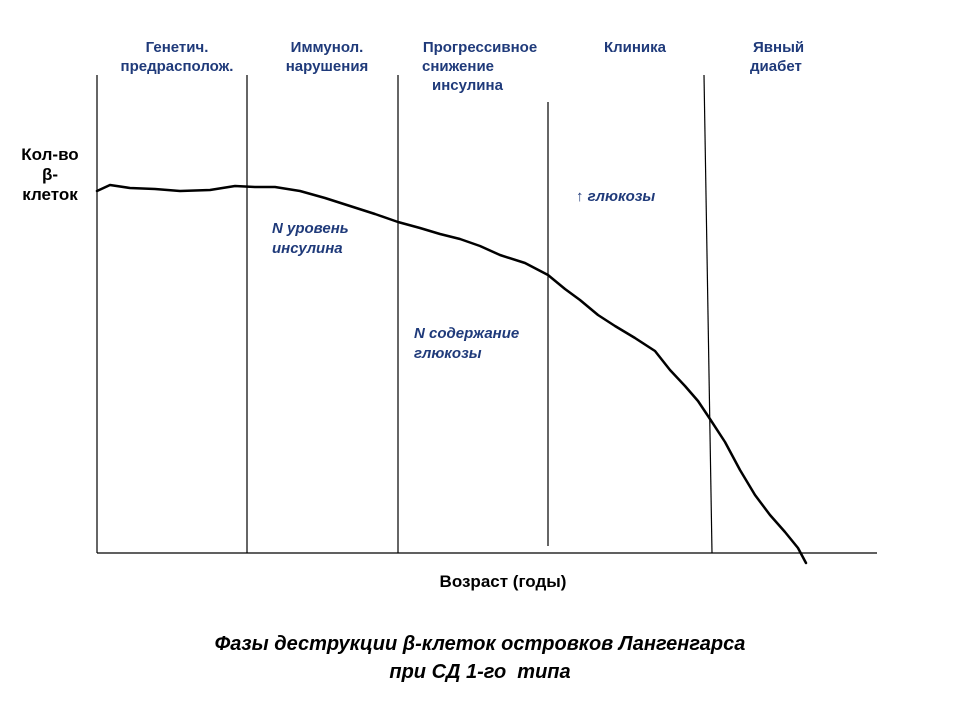 This screenshot has height=720, width=960. What do you see at coordinates (310, 228) in the screenshot?
I see `note-insulin-level-line-1: N уровень` at bounding box center [310, 228].